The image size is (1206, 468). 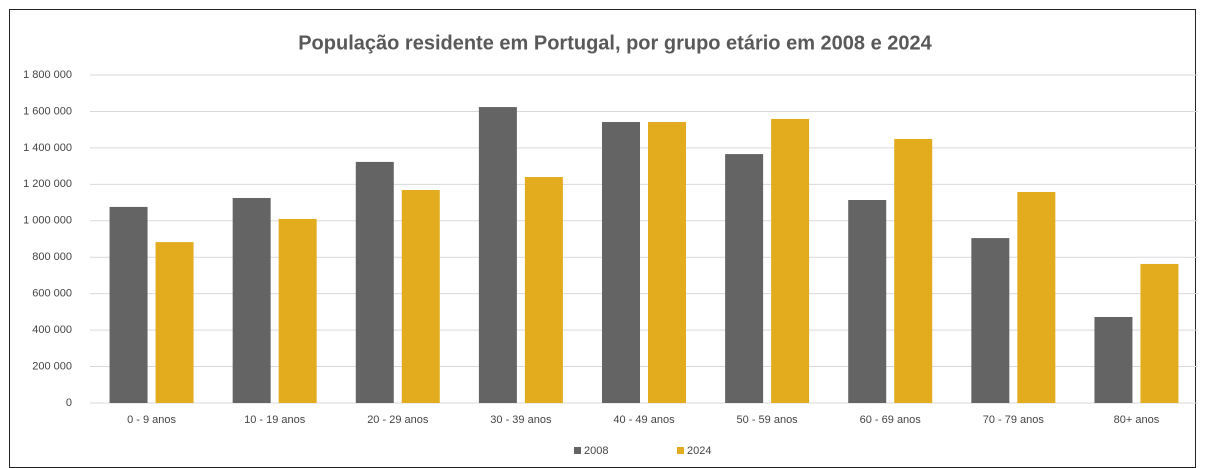 I want to click on legend-label: 2008, so click(x=596, y=451).